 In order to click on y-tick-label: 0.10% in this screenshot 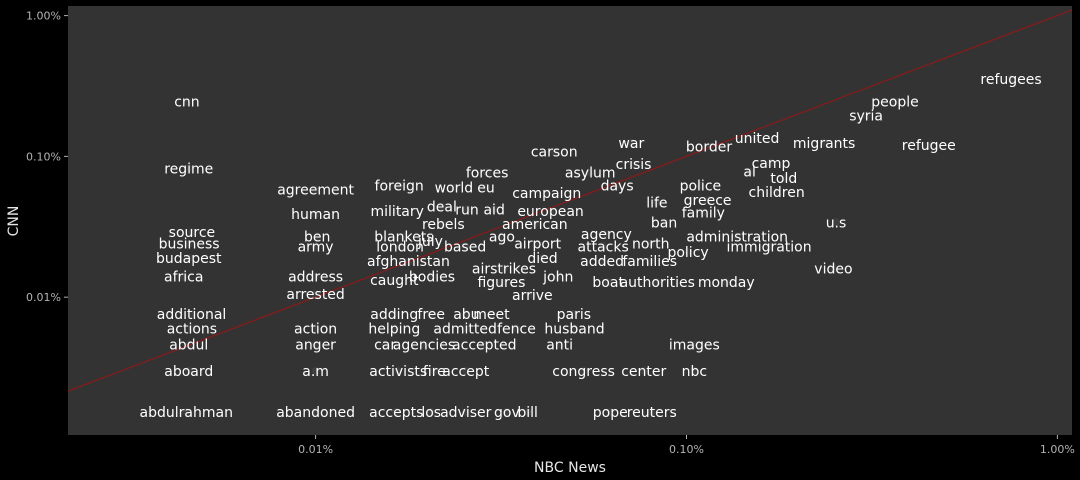, I will do `click(43, 156)`.